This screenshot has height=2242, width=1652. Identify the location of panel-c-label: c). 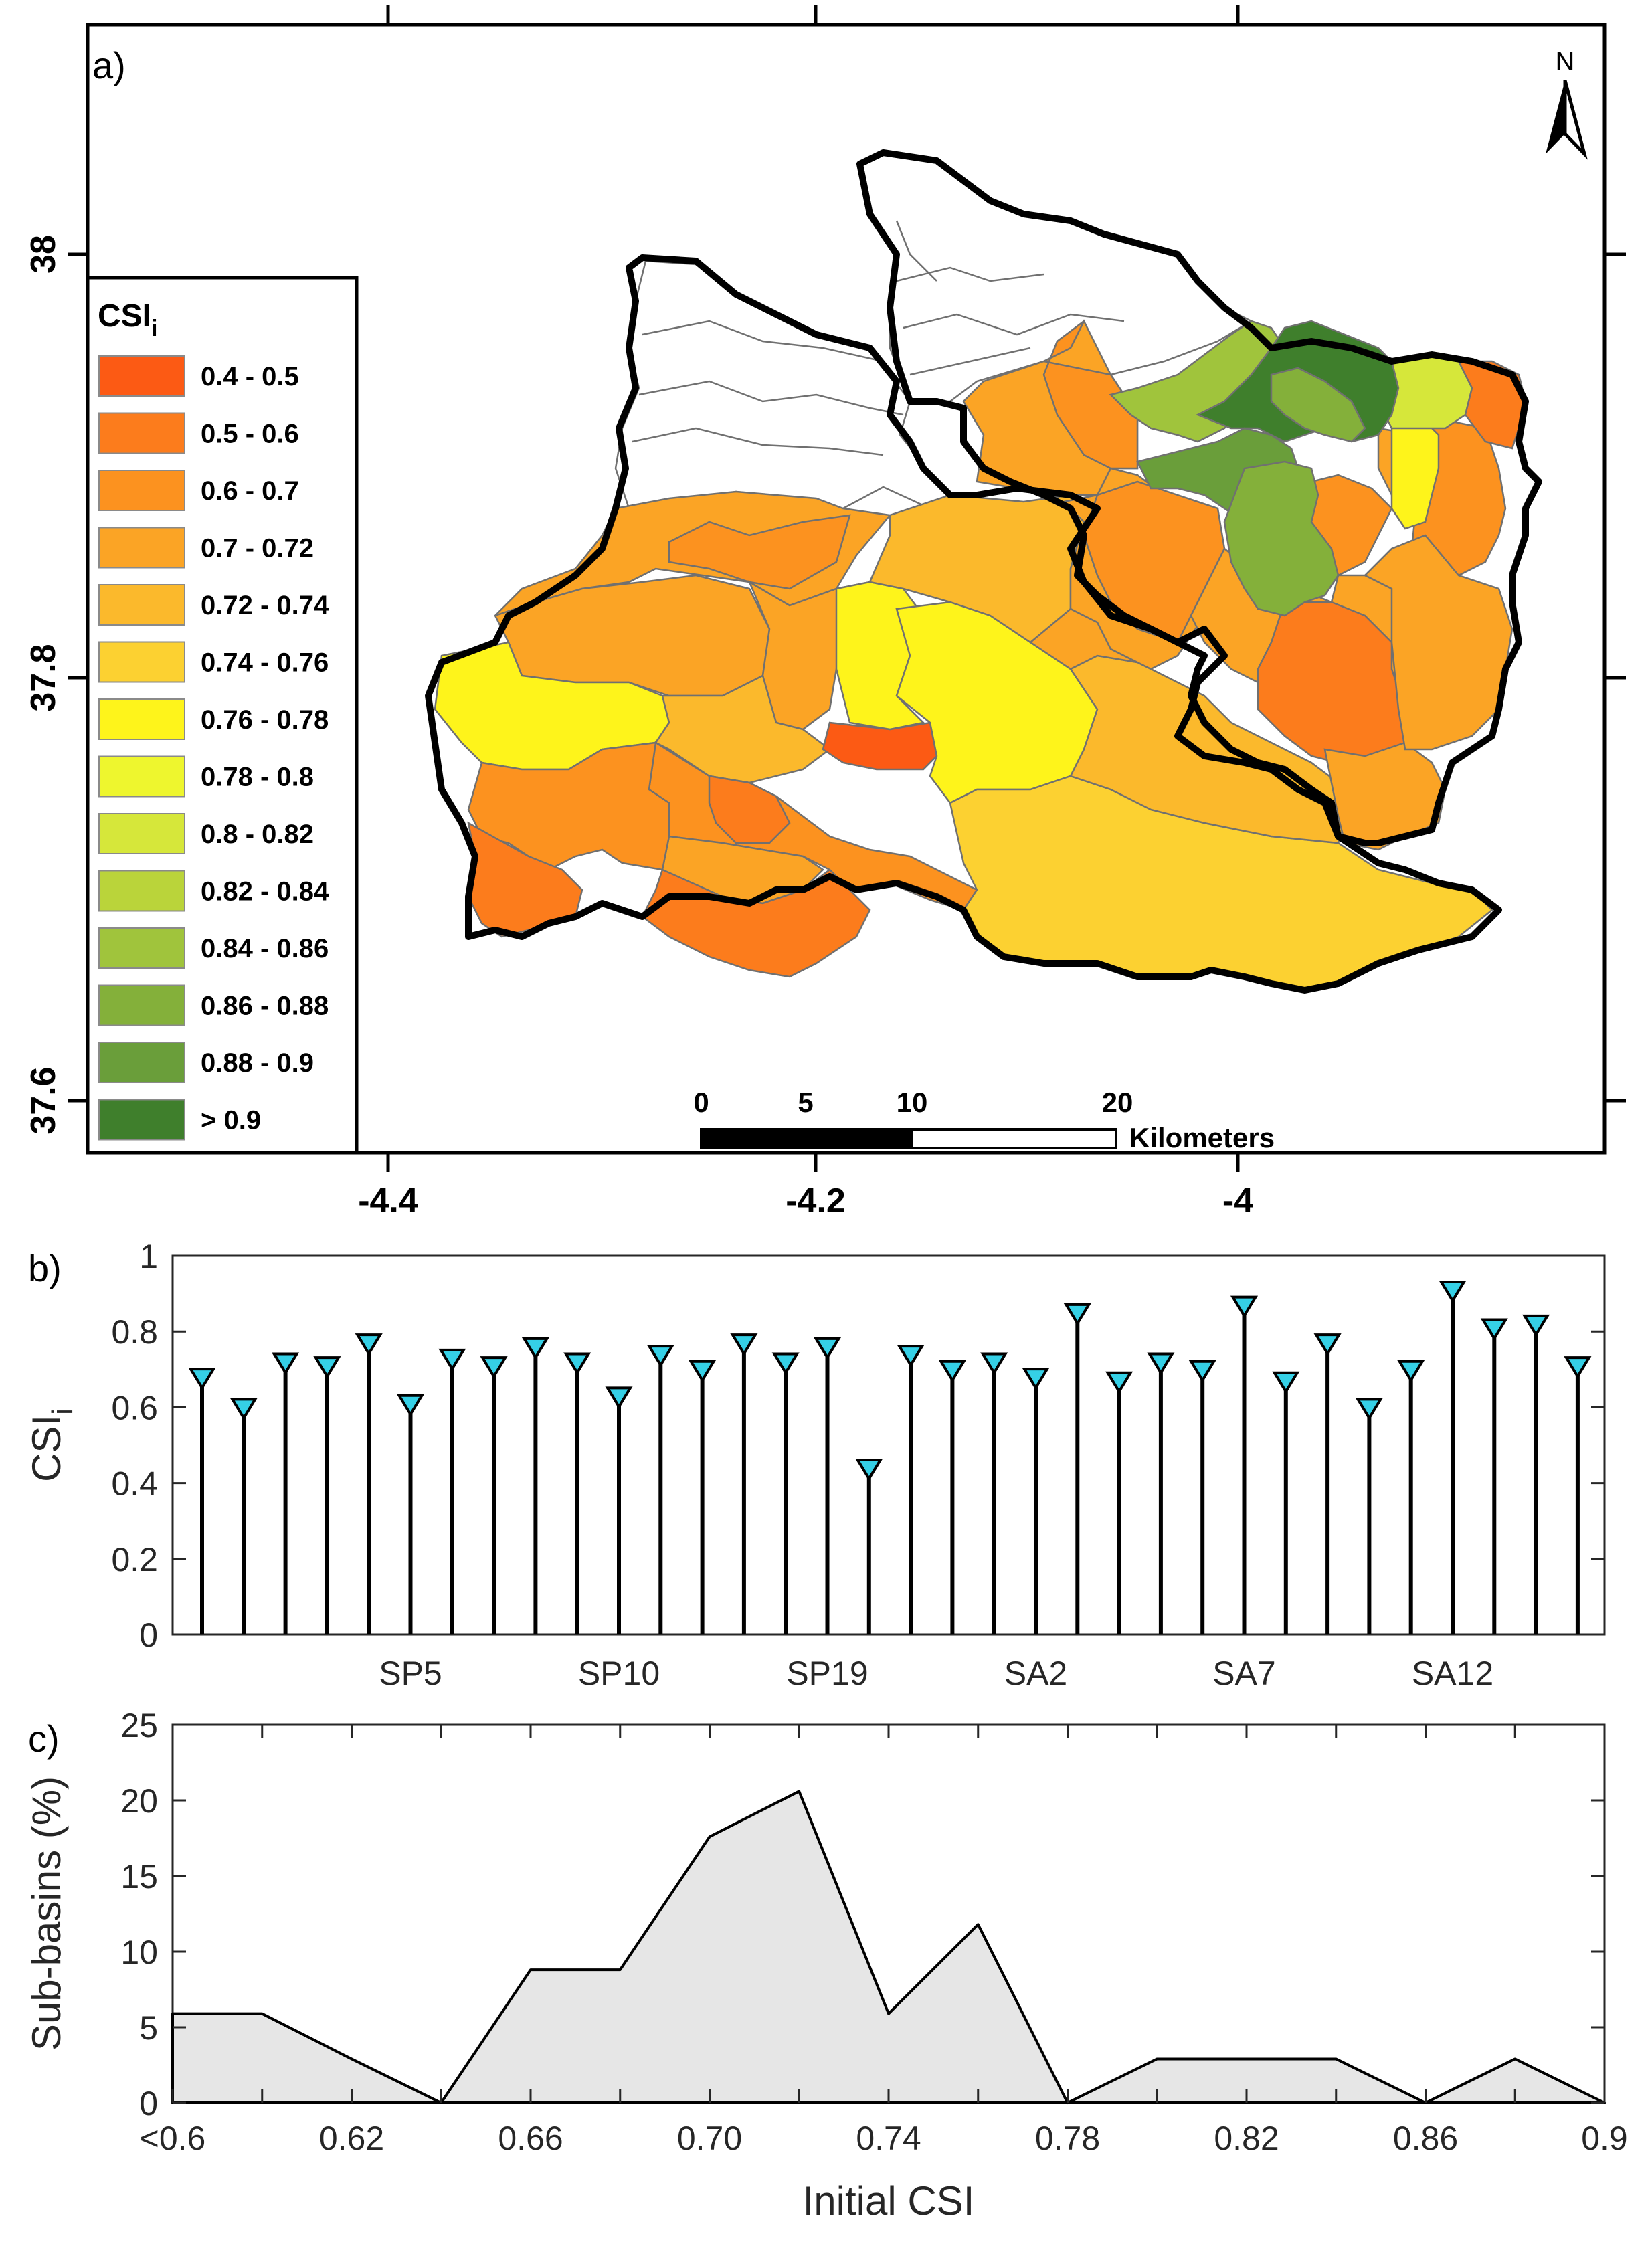
(44, 1739).